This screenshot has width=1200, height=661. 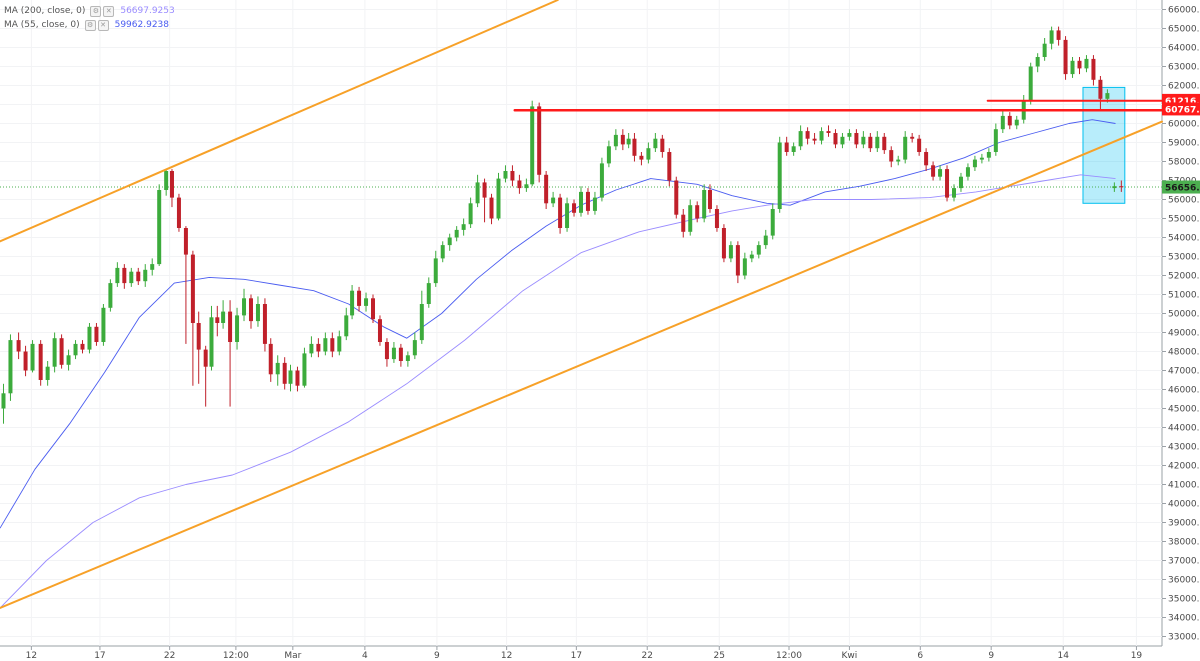 What do you see at coordinates (1184, 87) in the screenshot?
I see `y-tick-label: 62000.00` at bounding box center [1184, 87].